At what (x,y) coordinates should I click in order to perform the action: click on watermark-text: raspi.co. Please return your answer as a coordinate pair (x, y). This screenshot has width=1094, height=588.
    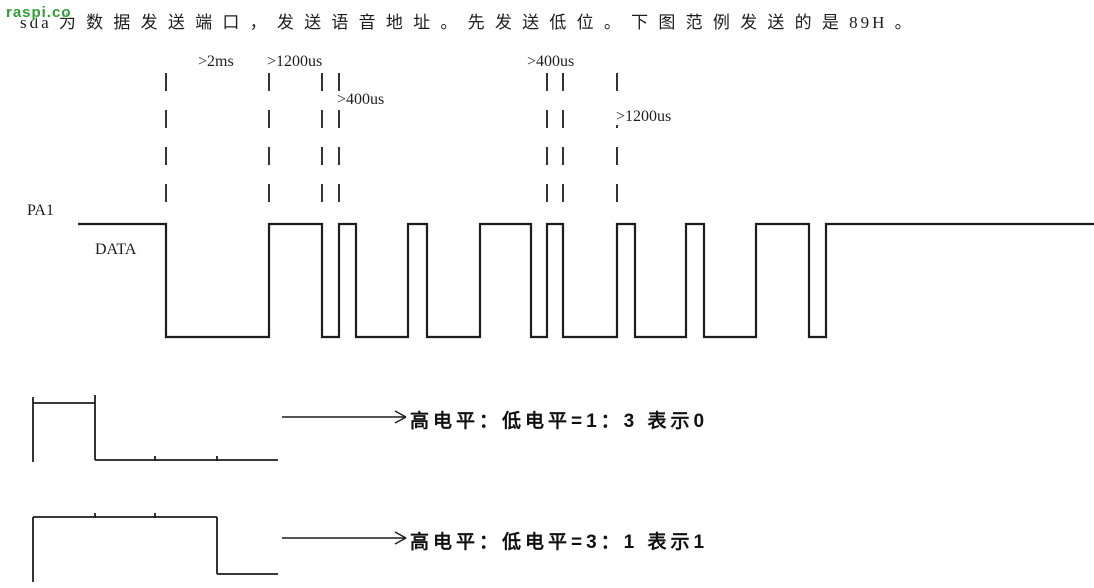
    Looking at the image, I should click on (39, 12).